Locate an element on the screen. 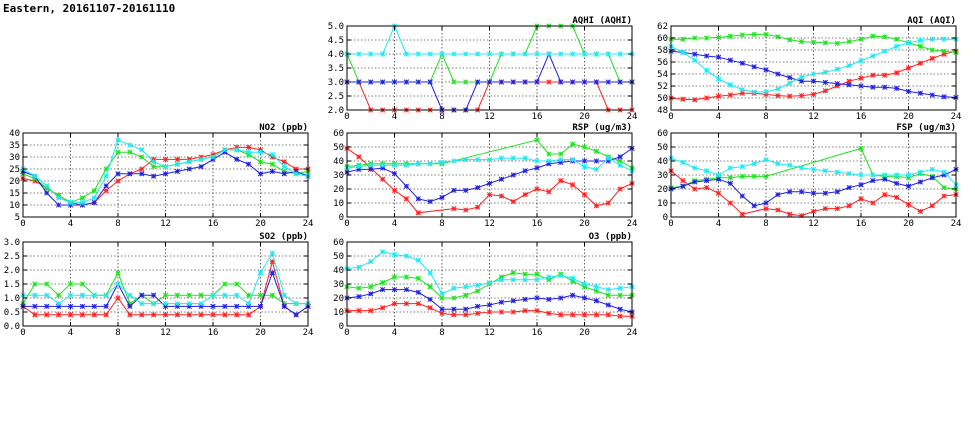  chart-title: RSP (ug/m3) is located at coordinates (602, 128).